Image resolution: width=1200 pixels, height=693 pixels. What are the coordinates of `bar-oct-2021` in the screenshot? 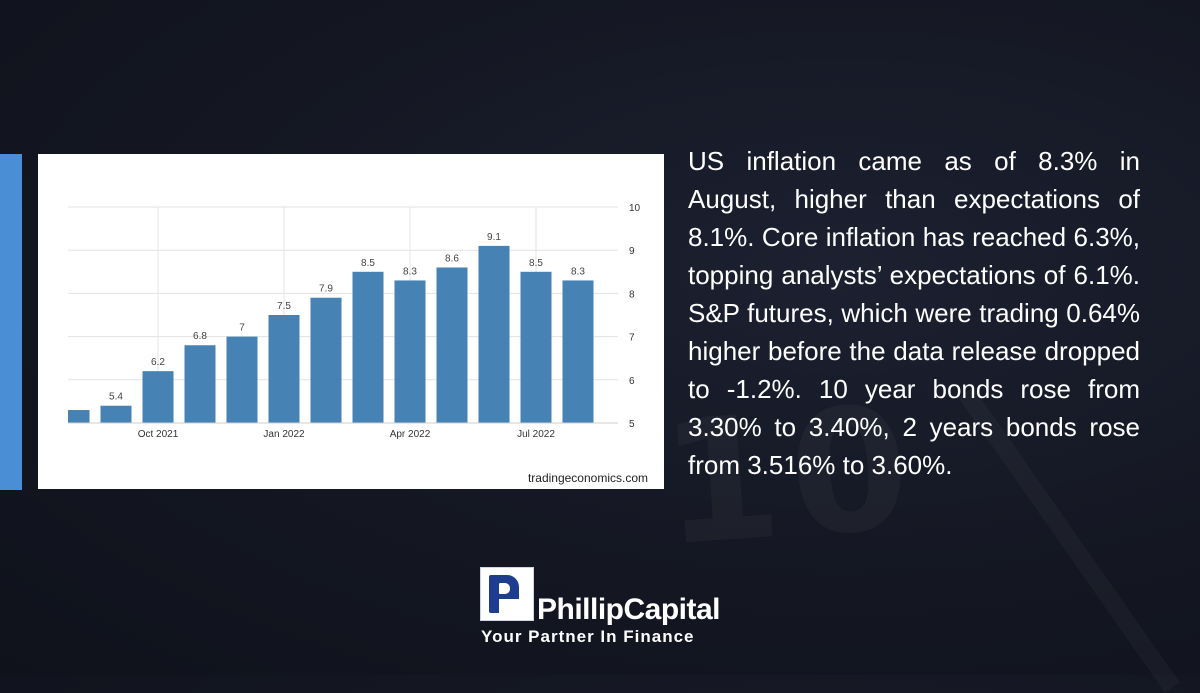 It's located at (158, 397).